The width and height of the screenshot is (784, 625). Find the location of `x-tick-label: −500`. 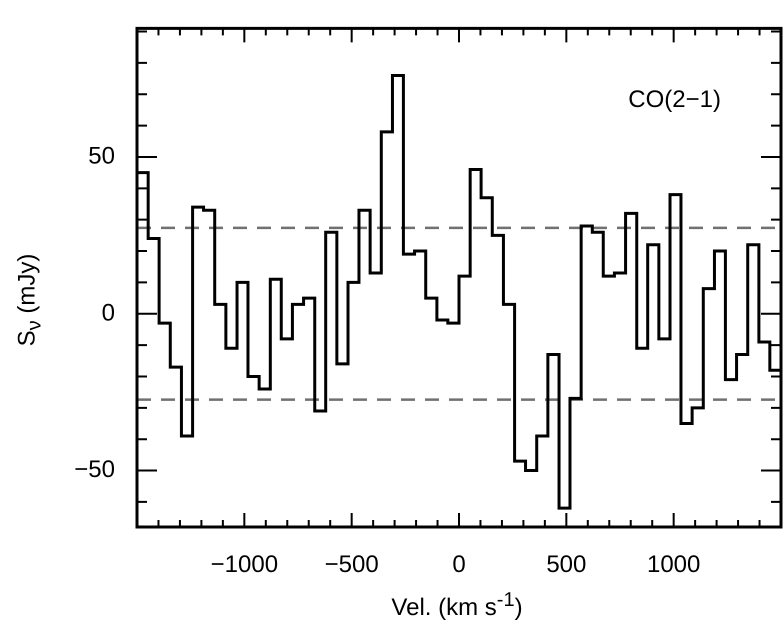

x-tick-label: −500 is located at coordinates (351, 564).